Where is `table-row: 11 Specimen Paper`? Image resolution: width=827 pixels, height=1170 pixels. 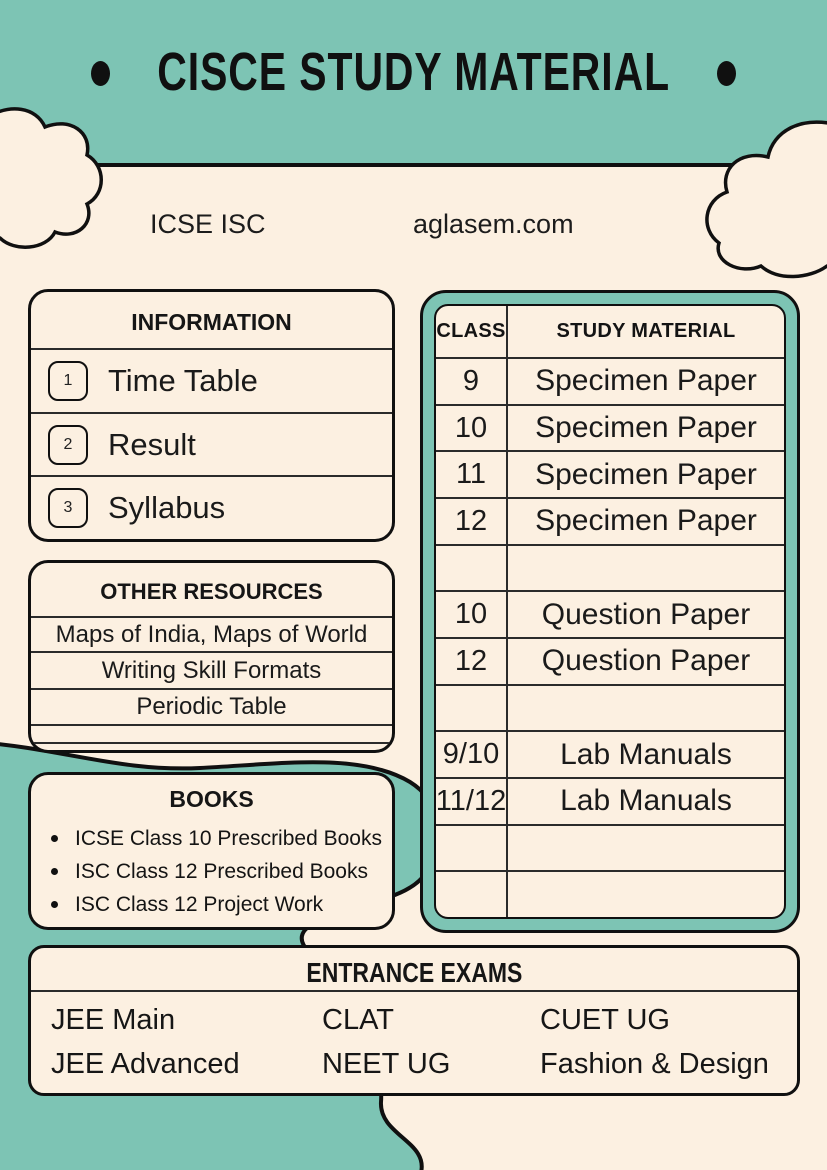
table-row: 11 Specimen Paper is located at coordinates (610, 474).